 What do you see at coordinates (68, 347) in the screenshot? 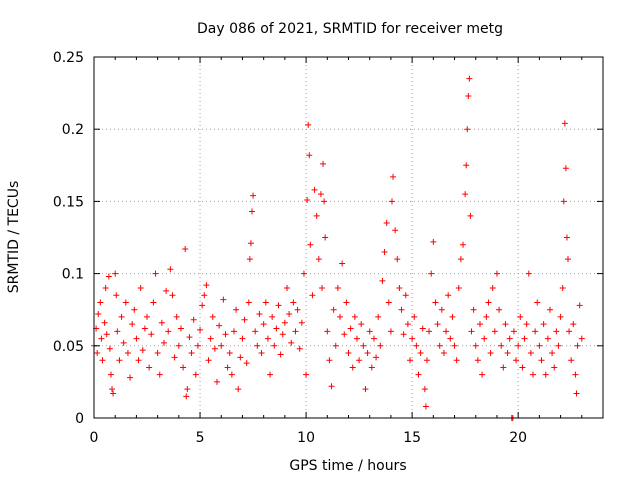
I see `y-tick-label: 0.05` at bounding box center [68, 347].